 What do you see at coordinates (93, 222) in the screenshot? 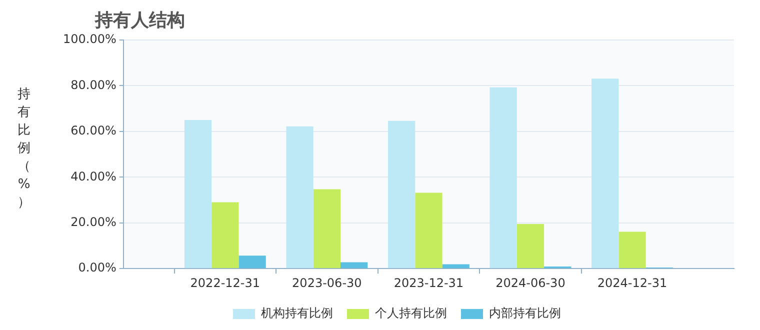
I see `y-tick-label: 20.00%` at bounding box center [93, 222].